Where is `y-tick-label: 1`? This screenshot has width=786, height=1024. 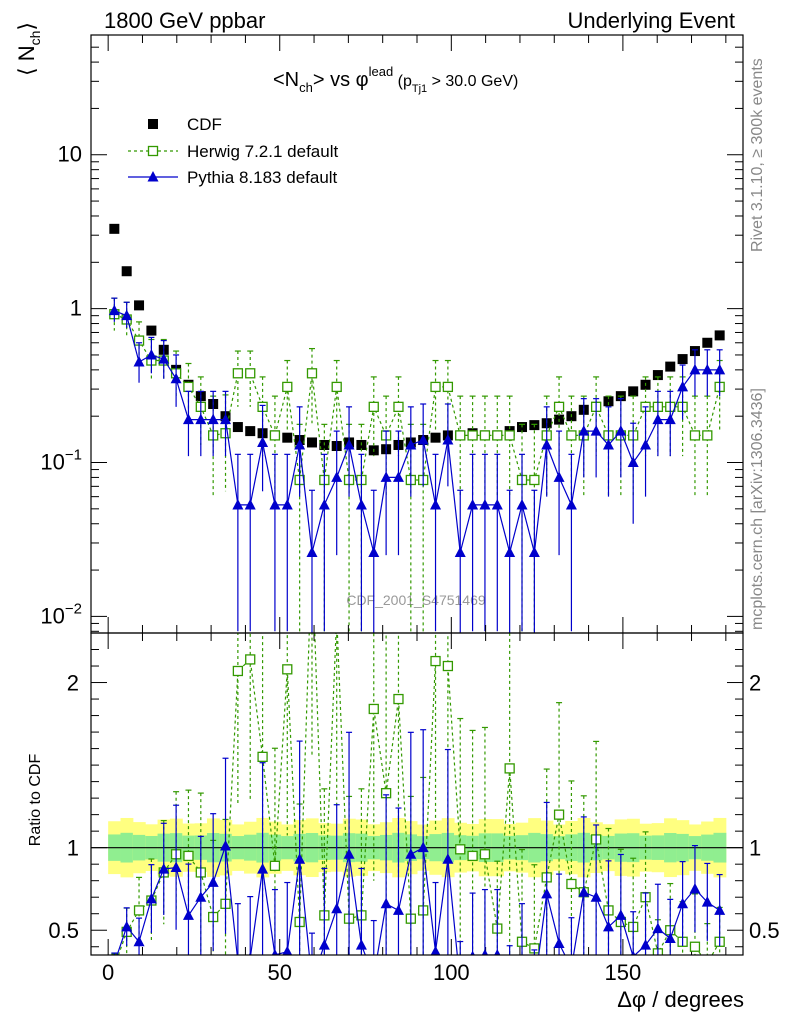
y-tick-label: 1 is located at coordinates (76, 308).